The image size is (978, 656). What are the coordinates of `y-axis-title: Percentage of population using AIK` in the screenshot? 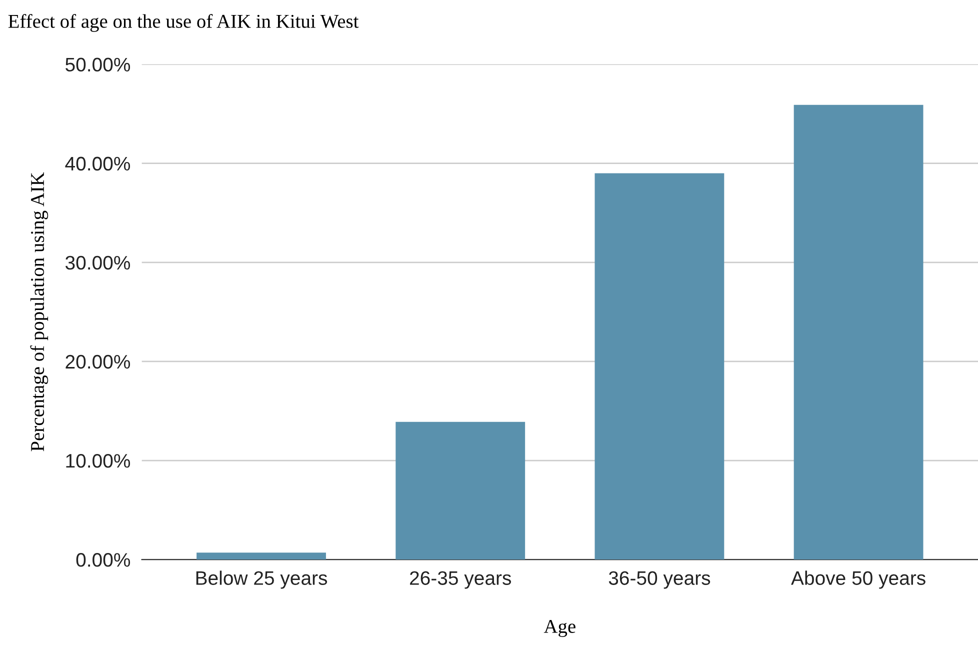 It's located at (39, 312).